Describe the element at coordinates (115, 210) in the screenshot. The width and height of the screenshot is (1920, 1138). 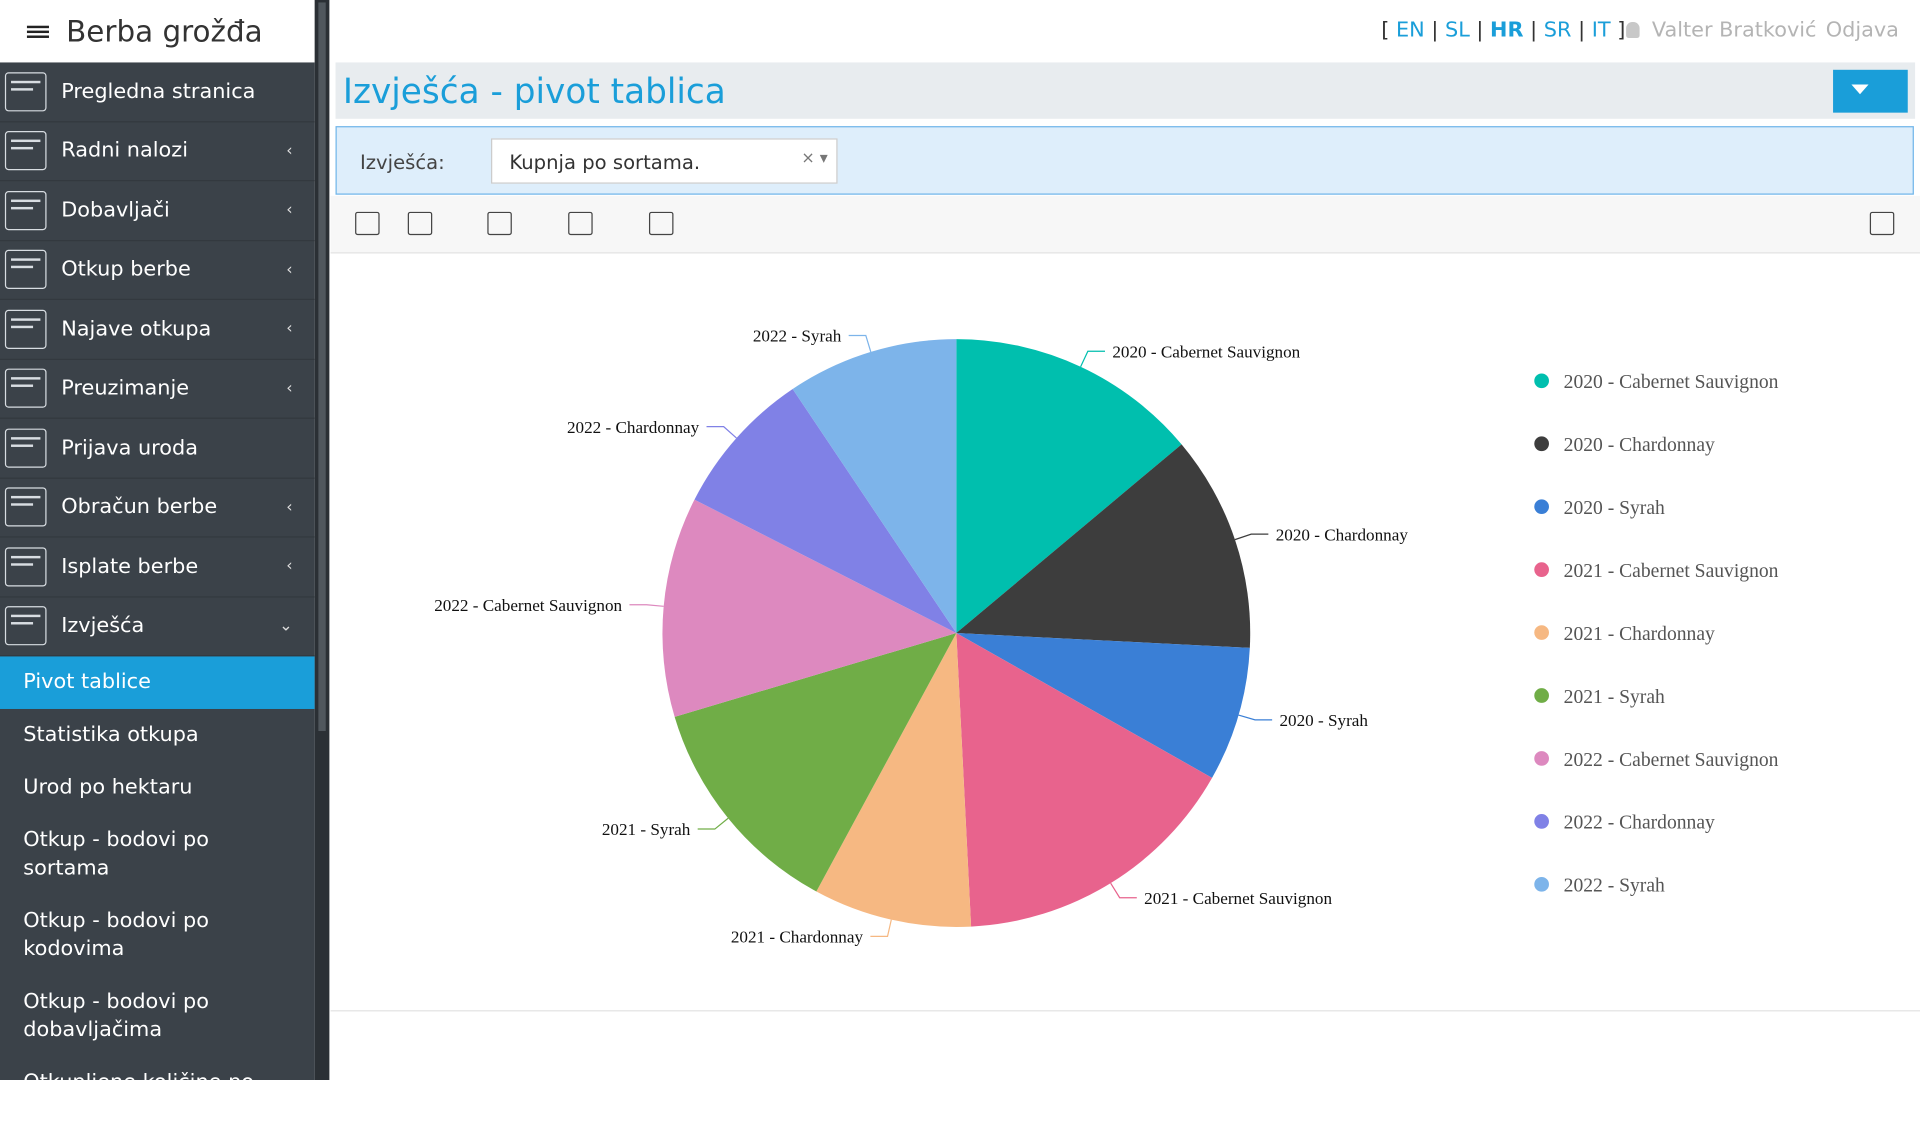
I see `nav-label: Dobavljači` at that location.